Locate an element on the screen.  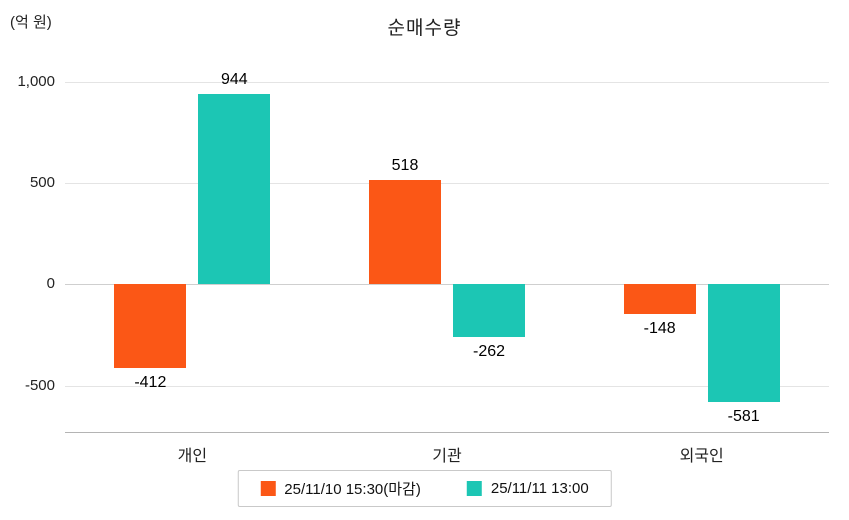
legend-item: 25/11/10 15:30(마감) is located at coordinates (340, 488).